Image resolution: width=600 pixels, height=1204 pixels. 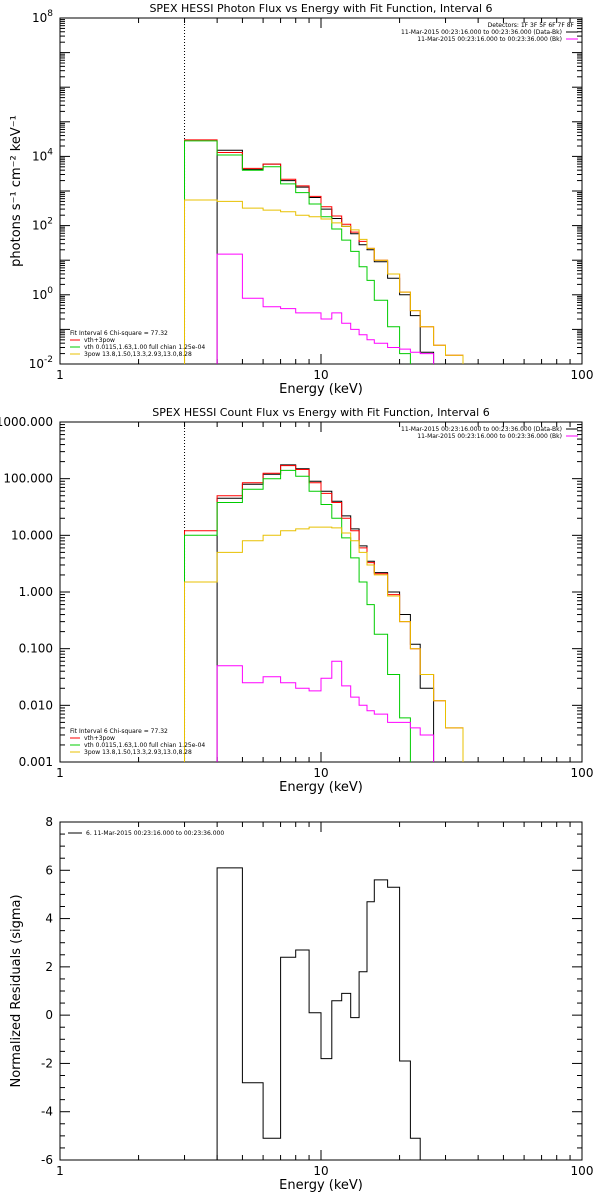 I want to click on y-tick-label: 4, so click(x=49, y=919).